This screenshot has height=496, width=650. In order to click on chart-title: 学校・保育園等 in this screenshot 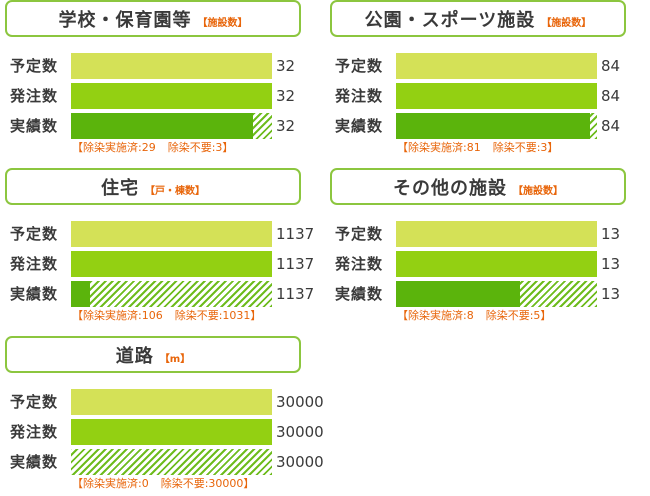, I will do `click(125, 20)`.